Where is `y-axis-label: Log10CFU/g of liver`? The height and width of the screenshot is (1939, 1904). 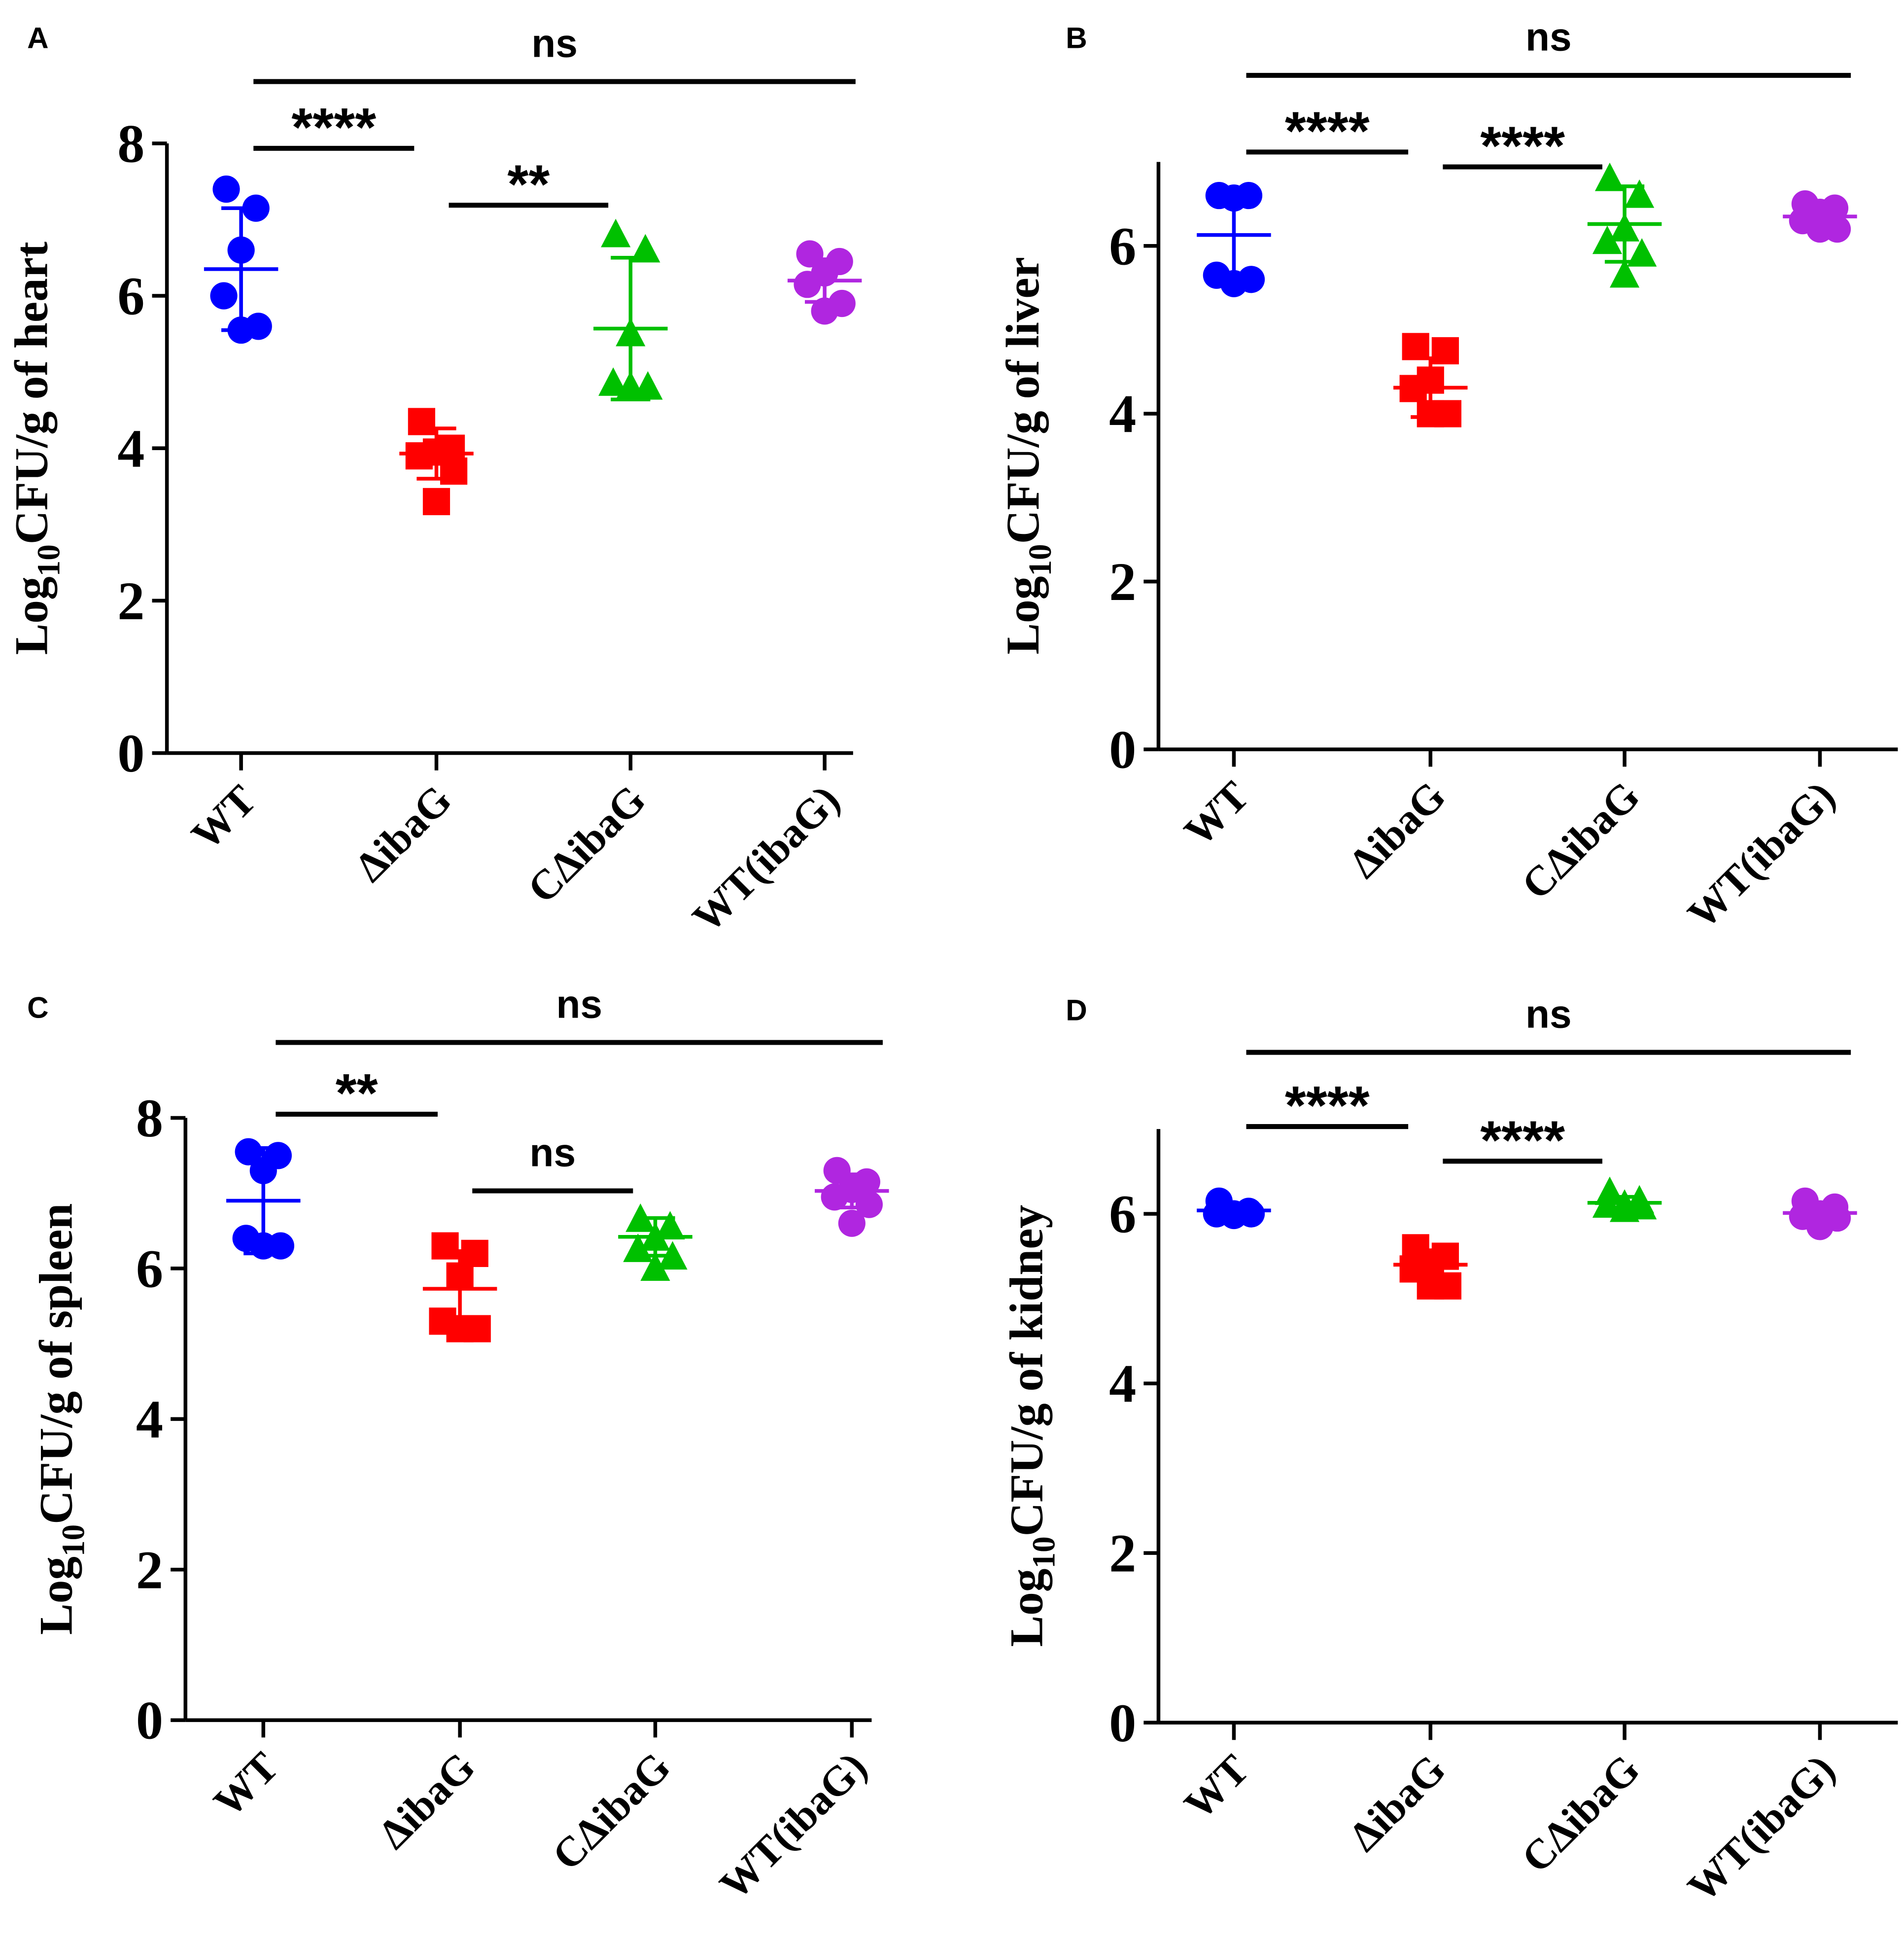
y-axis-label: Log10CFU/g of liver is located at coordinates (1028, 456).